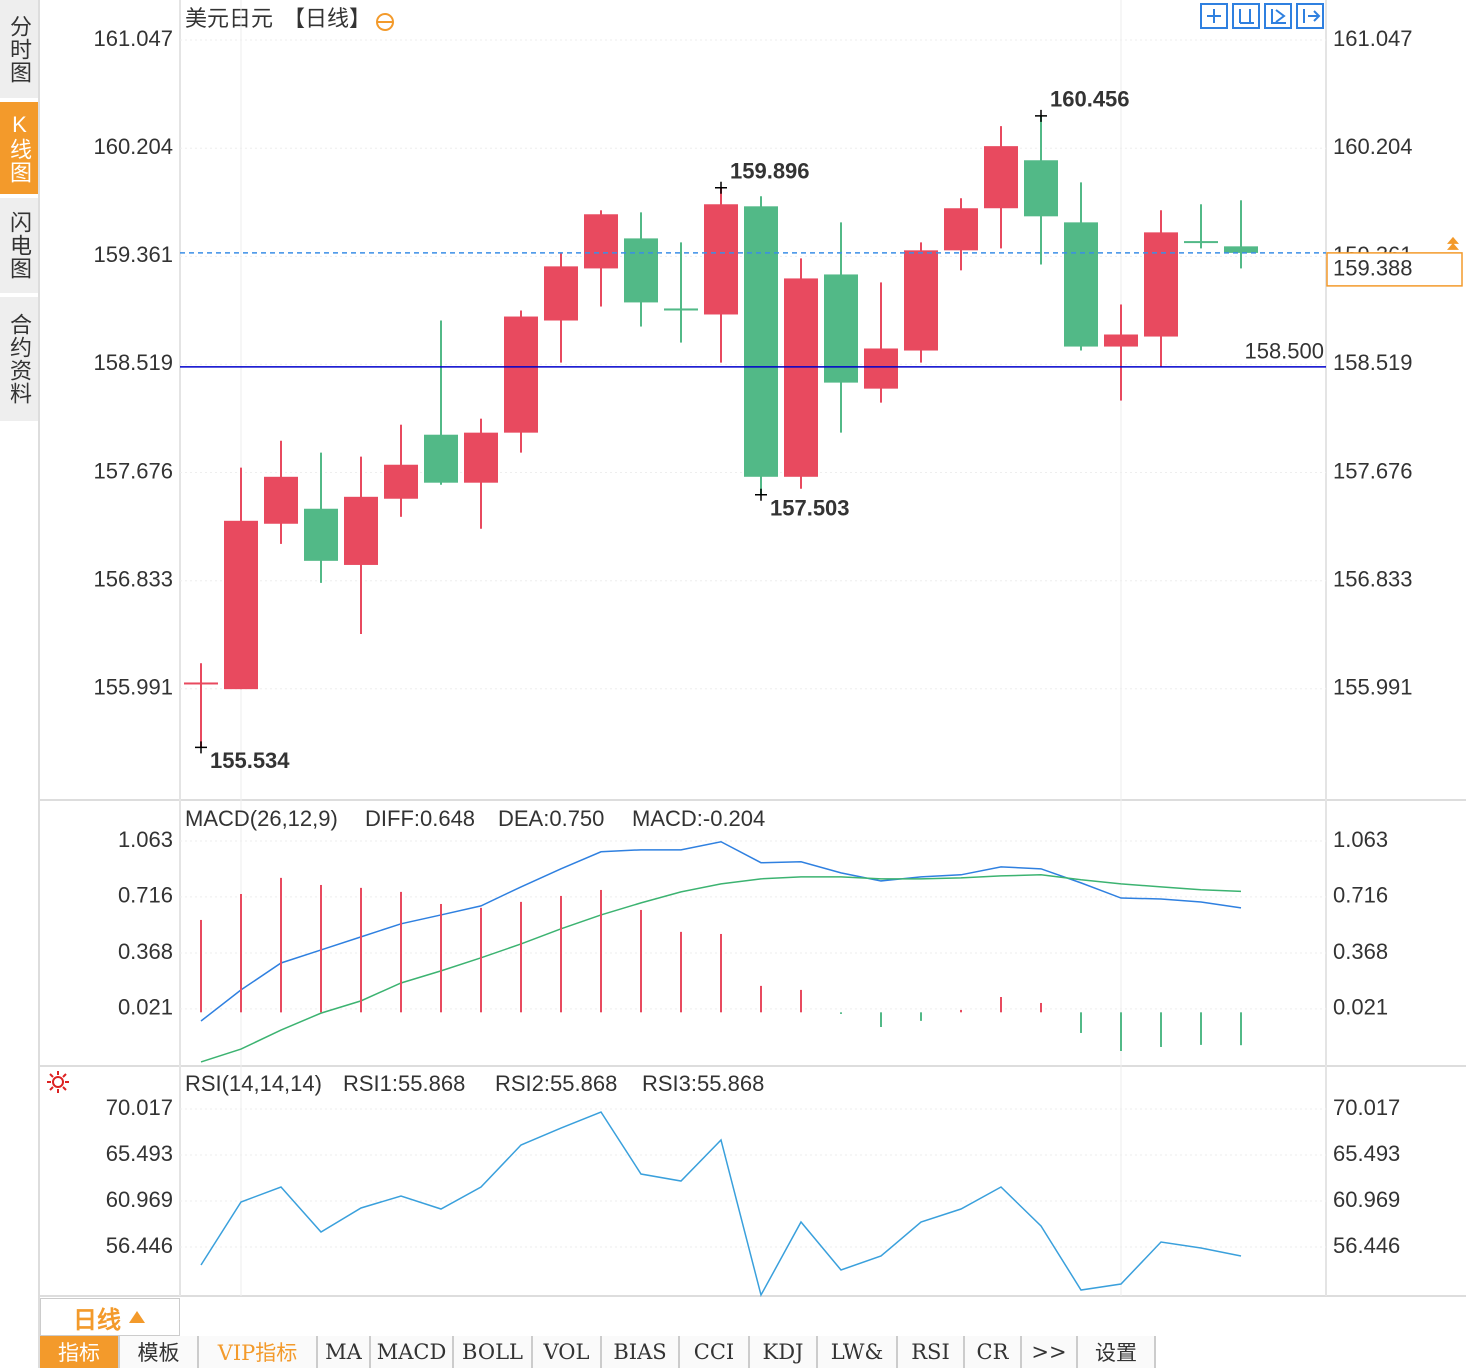 This screenshot has width=1466, height=1368. What do you see at coordinates (327, 18) in the screenshot?
I see `chart-period: 【日线】` at bounding box center [327, 18].